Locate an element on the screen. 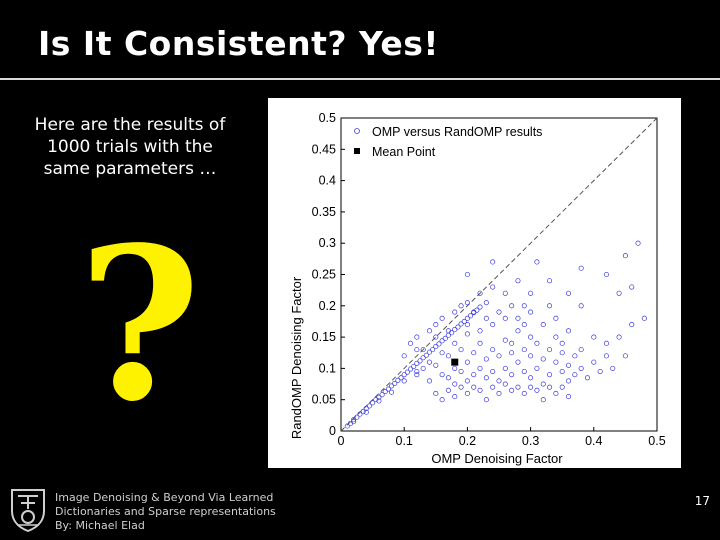 The height and width of the screenshot is (540, 720). x-axis-ticks: 0 0.1 0.2 0.3 0.4 0.5 is located at coordinates (502, 437).